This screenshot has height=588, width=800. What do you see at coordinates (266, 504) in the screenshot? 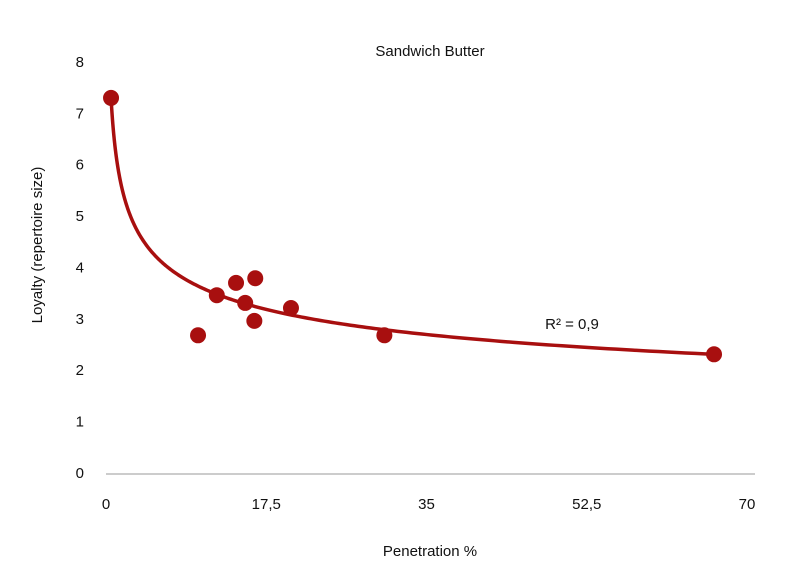
I see `x-tick-label: 17,5` at bounding box center [266, 504].